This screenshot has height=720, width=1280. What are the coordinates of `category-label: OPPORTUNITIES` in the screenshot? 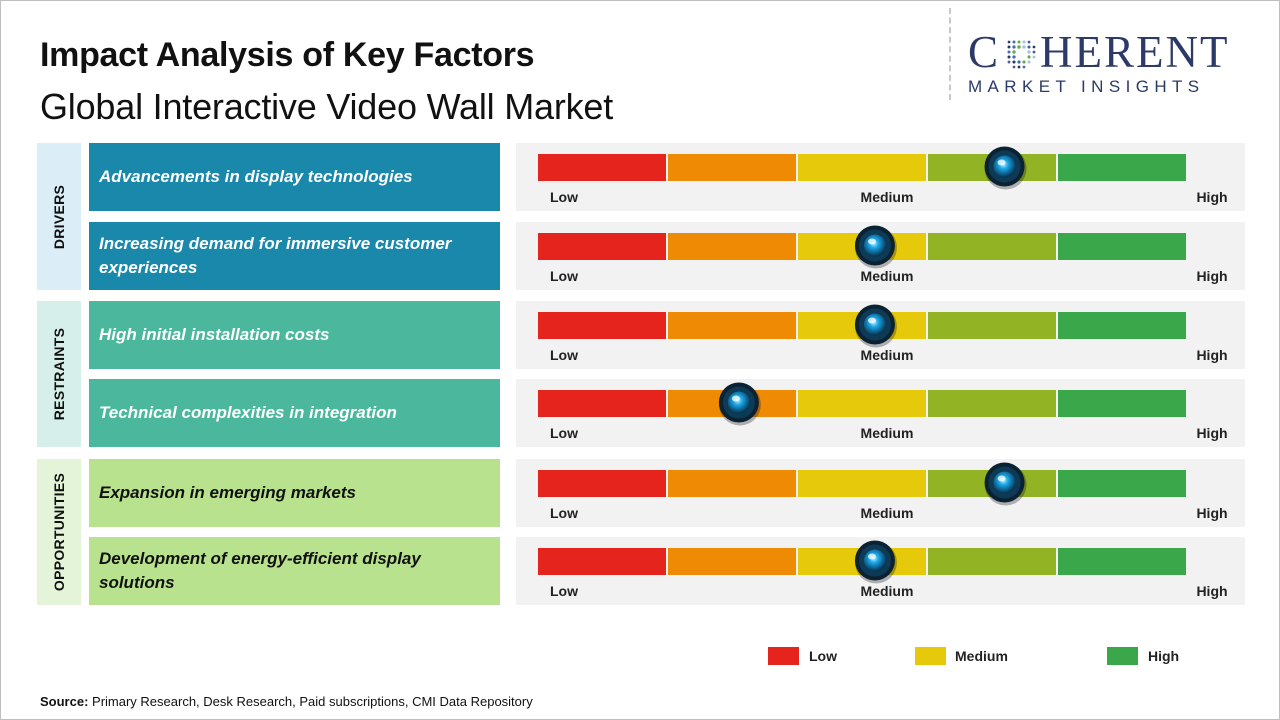 It's located at (59, 532).